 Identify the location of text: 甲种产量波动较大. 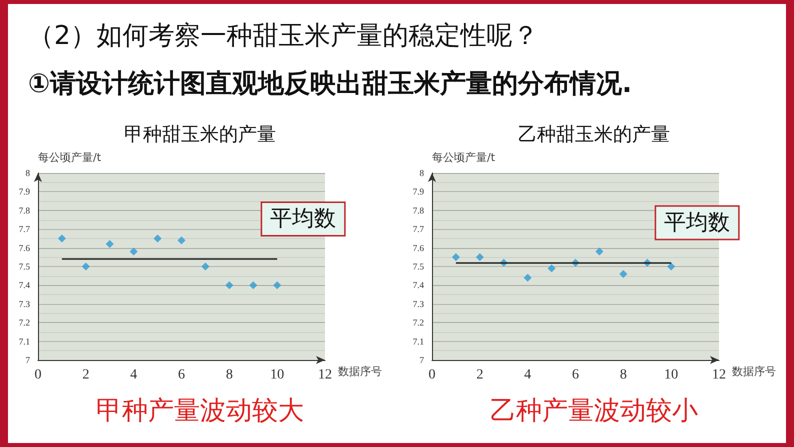
(200, 411).